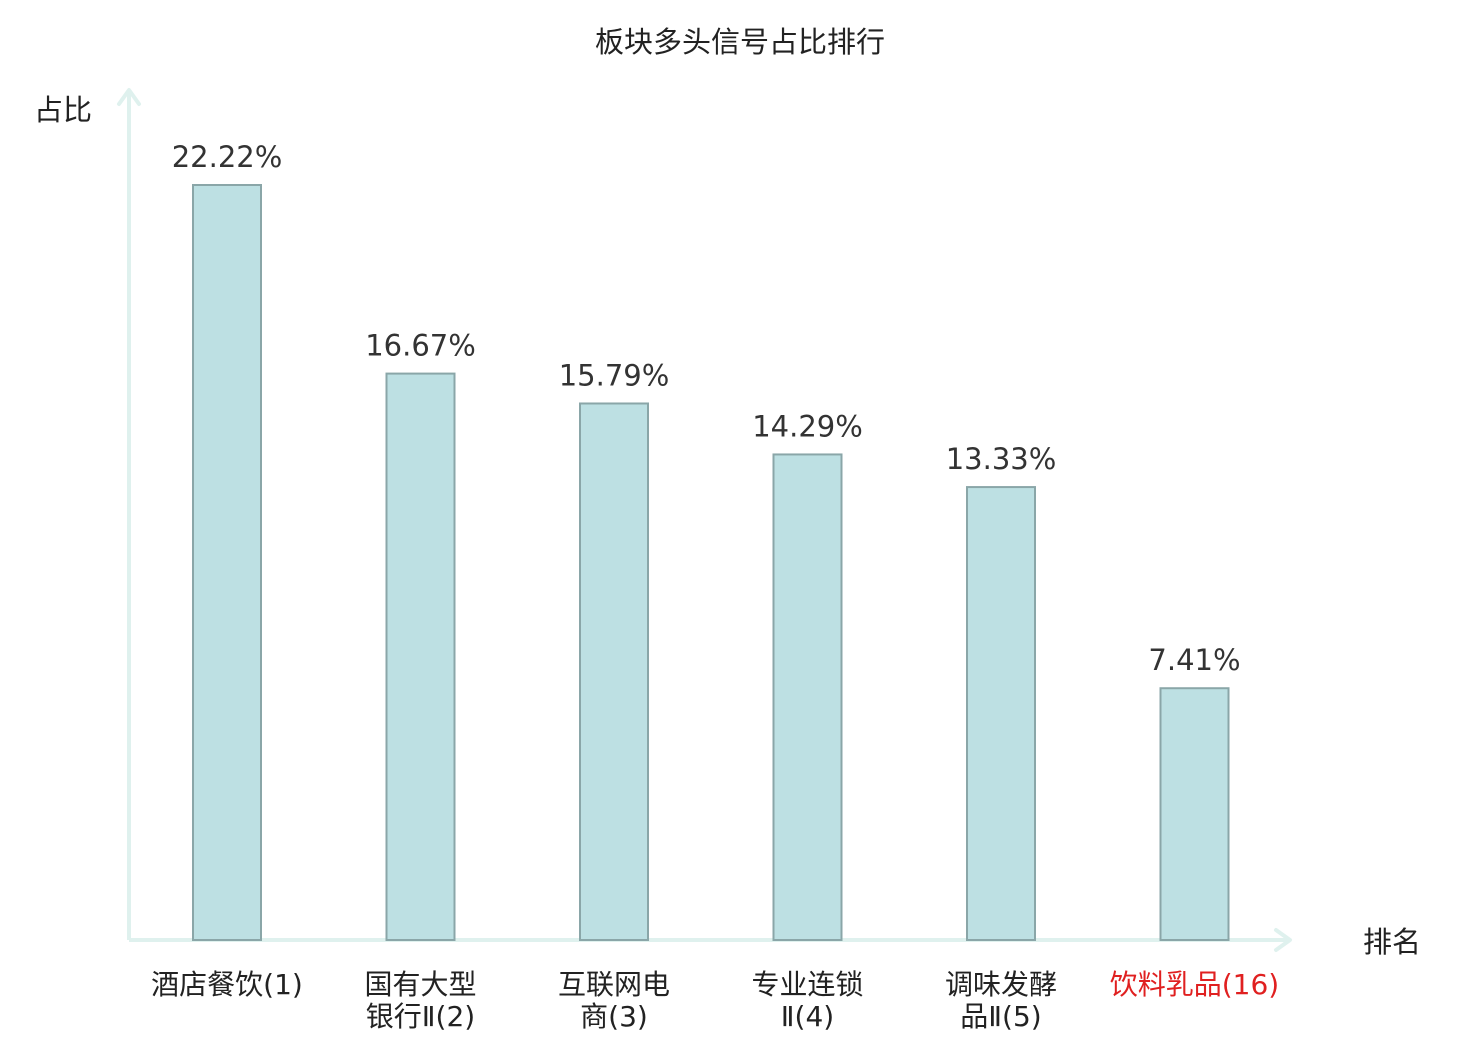 This screenshot has width=1480, height=1044. Describe the element at coordinates (1392, 942) in the screenshot. I see `x-axis-label: 排名` at that location.